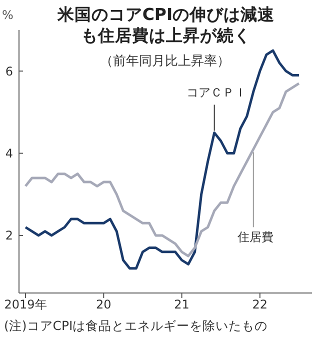 The width and height of the screenshot is (320, 341). Describe the element at coordinates (182, 305) in the screenshot. I see `x-tick-label: 21` at that location.